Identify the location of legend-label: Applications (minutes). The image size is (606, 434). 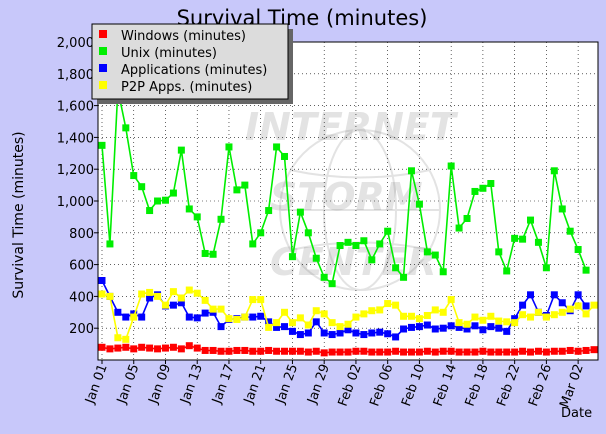
(194, 70).